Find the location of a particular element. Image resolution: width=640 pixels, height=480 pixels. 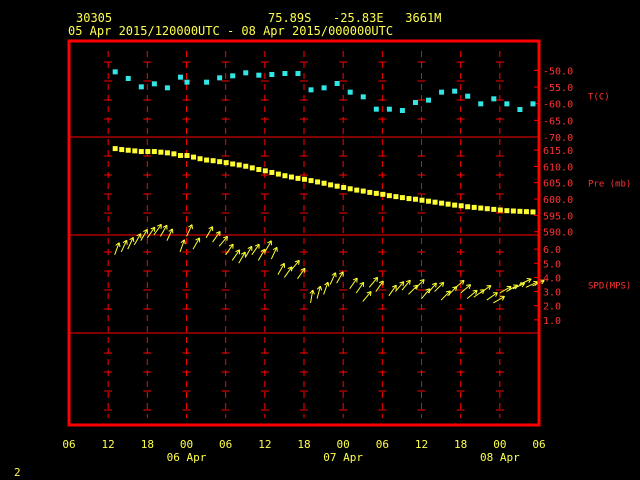

y-tick-label: -60.0 is located at coordinates (558, 105).